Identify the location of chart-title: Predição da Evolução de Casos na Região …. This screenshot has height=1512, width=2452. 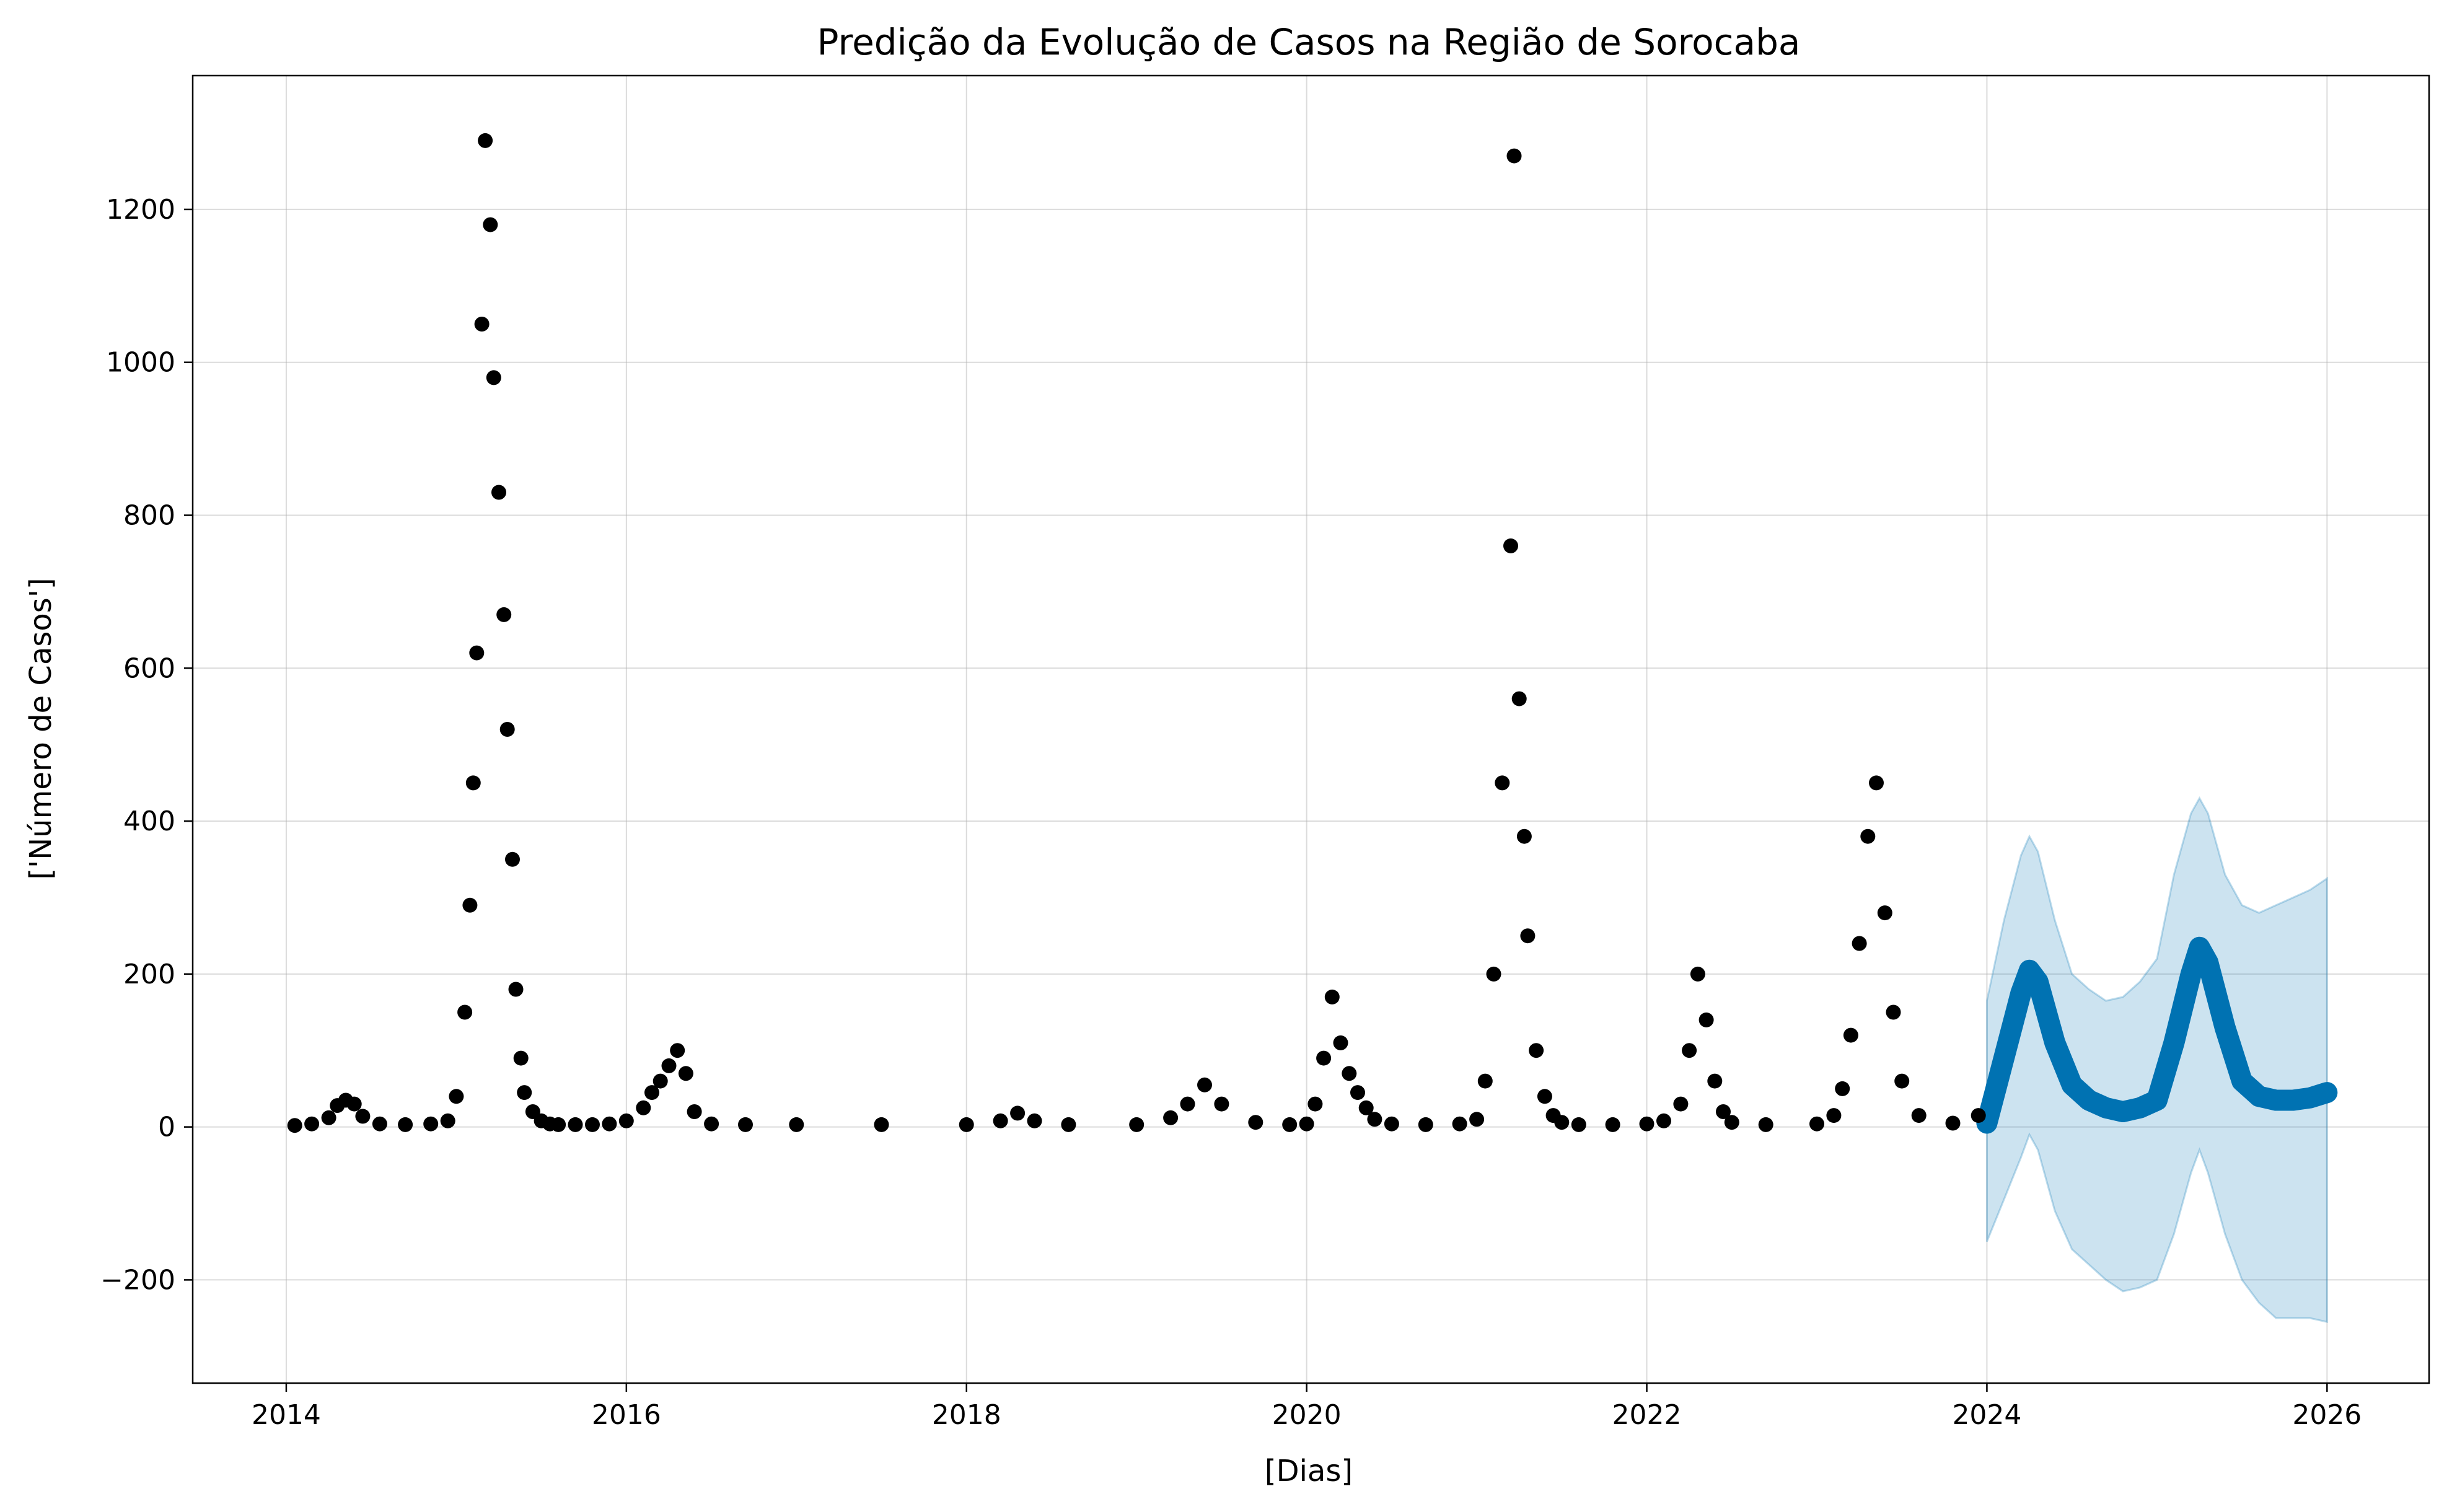
(1309, 42).